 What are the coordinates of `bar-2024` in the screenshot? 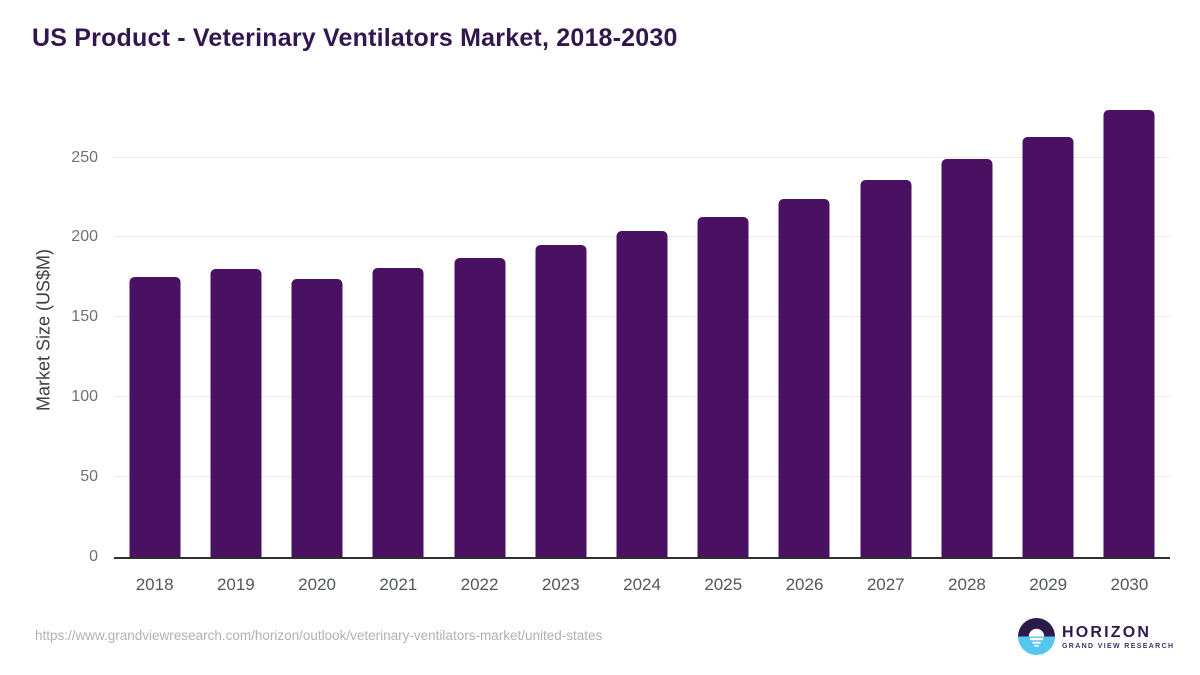 It's located at (642, 394).